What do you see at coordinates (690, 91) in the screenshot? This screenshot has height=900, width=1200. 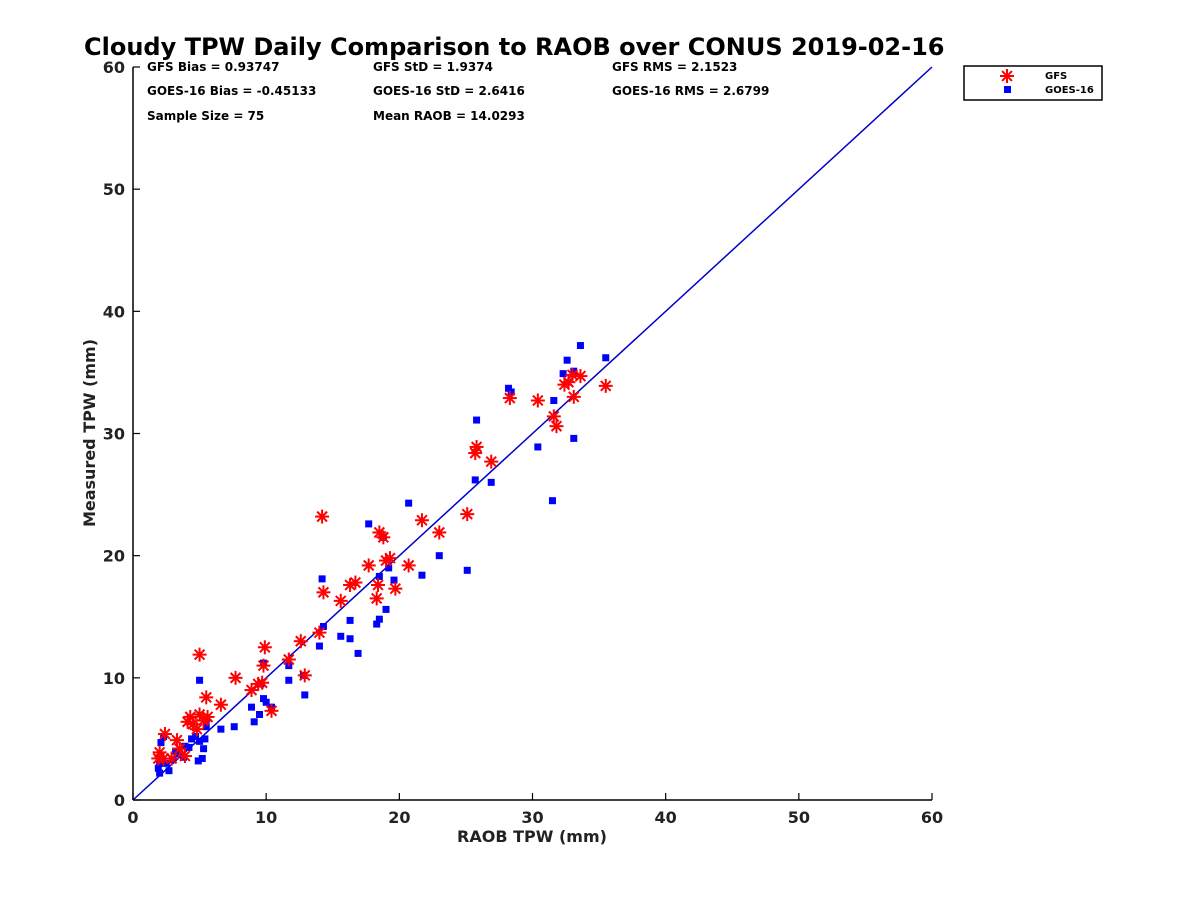 I see `goes-rms-text: GOES-16 RMS = 2.6799` at bounding box center [690, 91].